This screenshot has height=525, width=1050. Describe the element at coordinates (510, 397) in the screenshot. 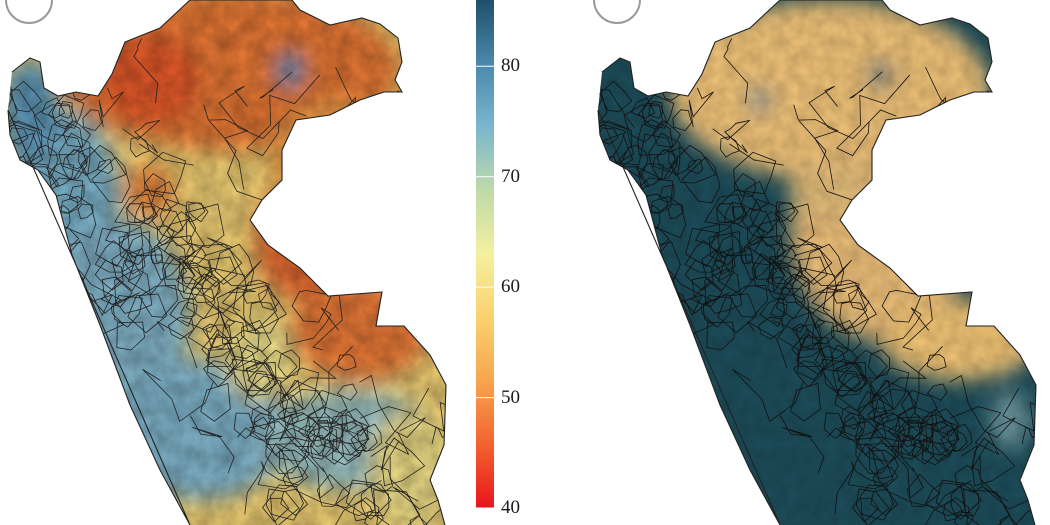

I see `colorbar-tick-label: 50` at that location.